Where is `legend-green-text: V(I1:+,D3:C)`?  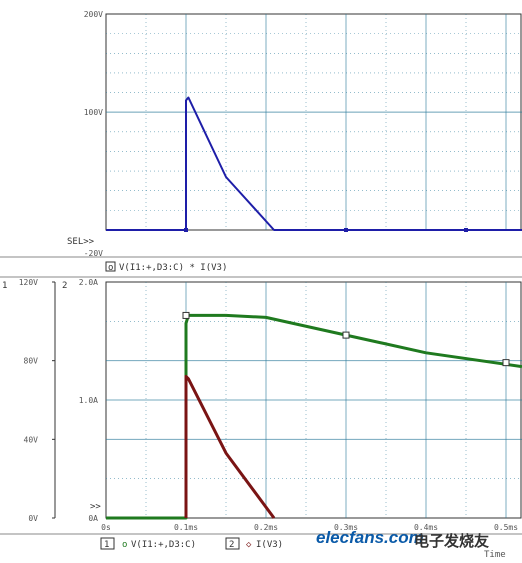 legend-green-text: V(I1:+,D3:C) is located at coordinates (163, 545).